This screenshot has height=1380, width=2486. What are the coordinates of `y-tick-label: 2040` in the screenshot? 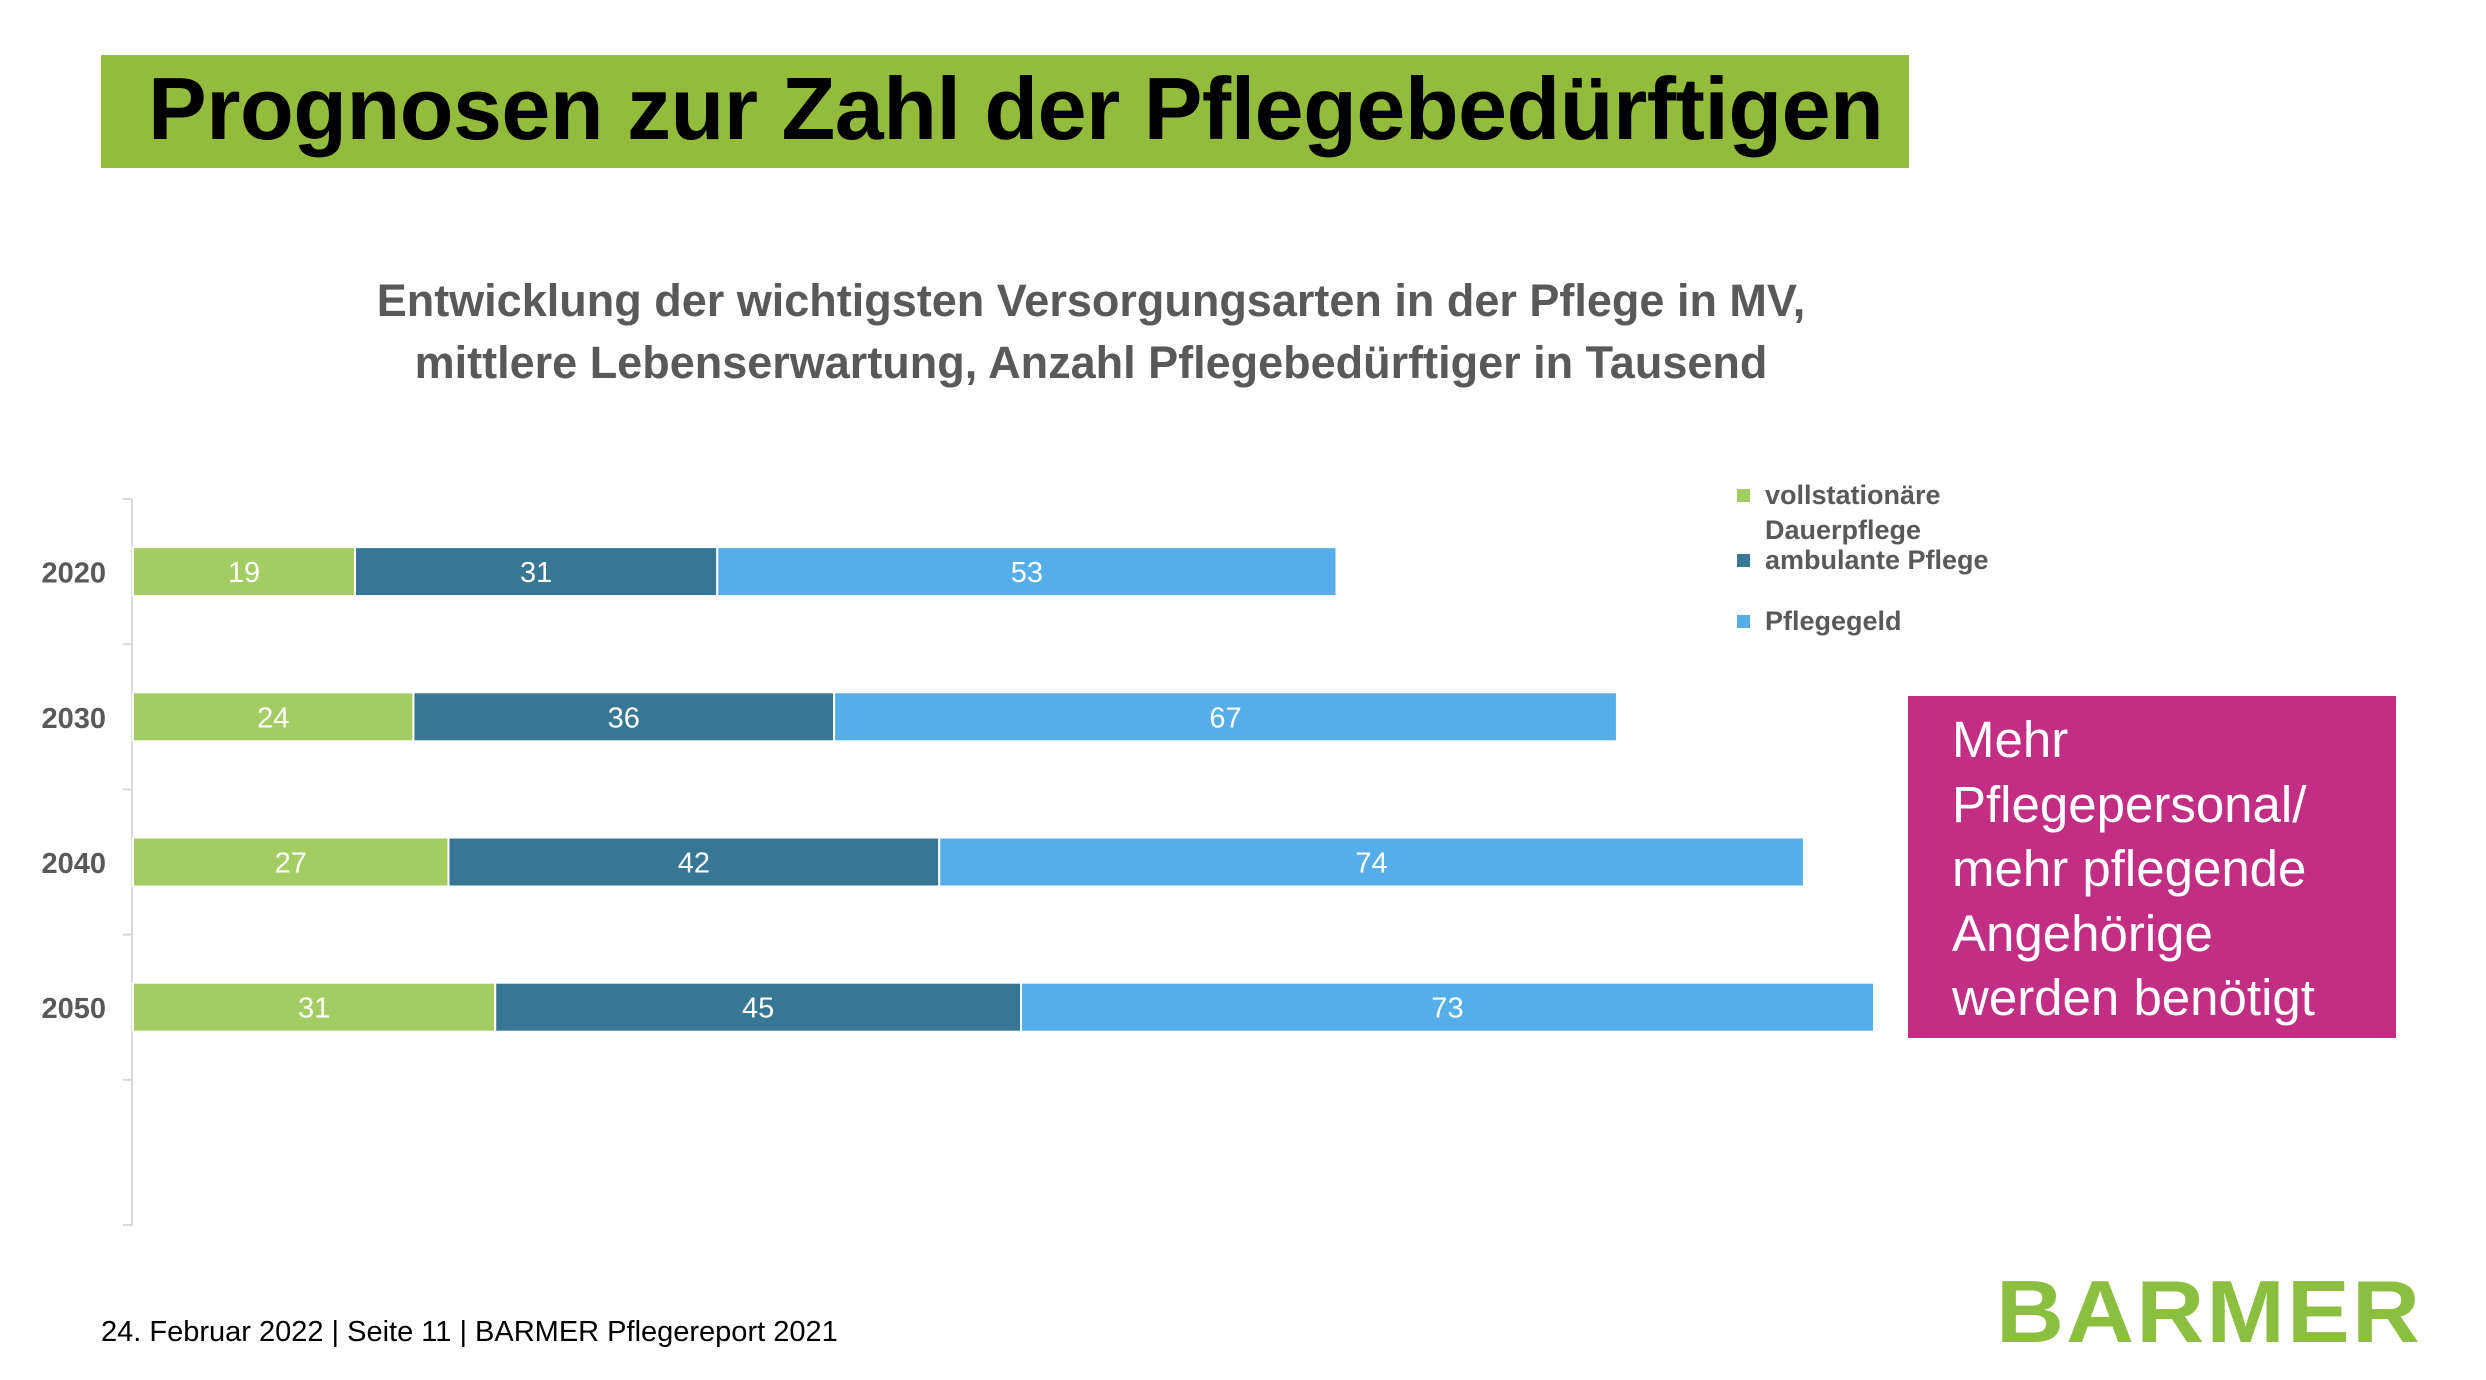 It's located at (73, 864).